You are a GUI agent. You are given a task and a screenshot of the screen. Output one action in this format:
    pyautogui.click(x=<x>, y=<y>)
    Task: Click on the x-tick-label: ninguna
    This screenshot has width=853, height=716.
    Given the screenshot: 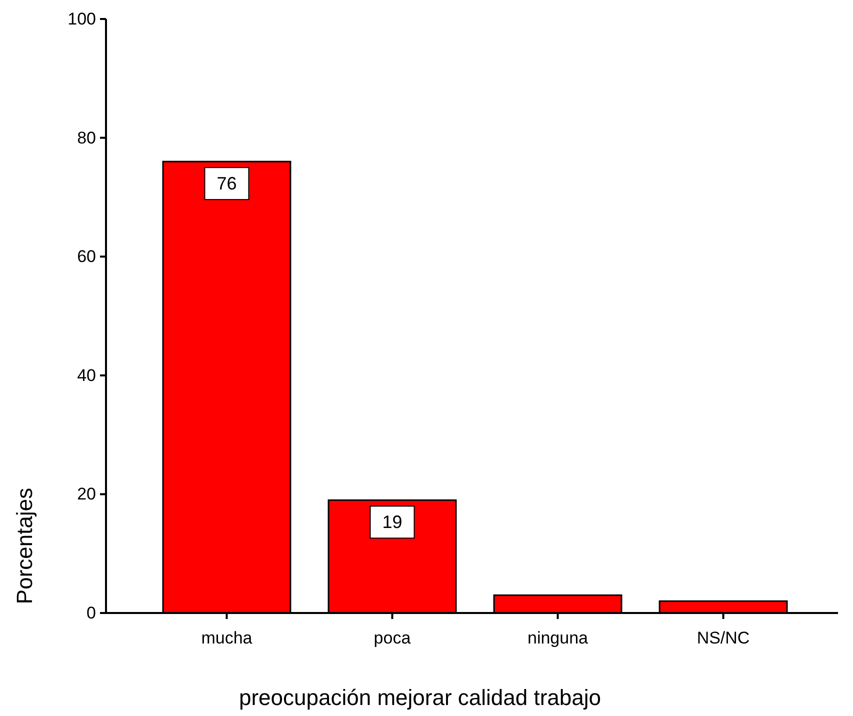 What is the action you would take?
    pyautogui.click(x=558, y=638)
    